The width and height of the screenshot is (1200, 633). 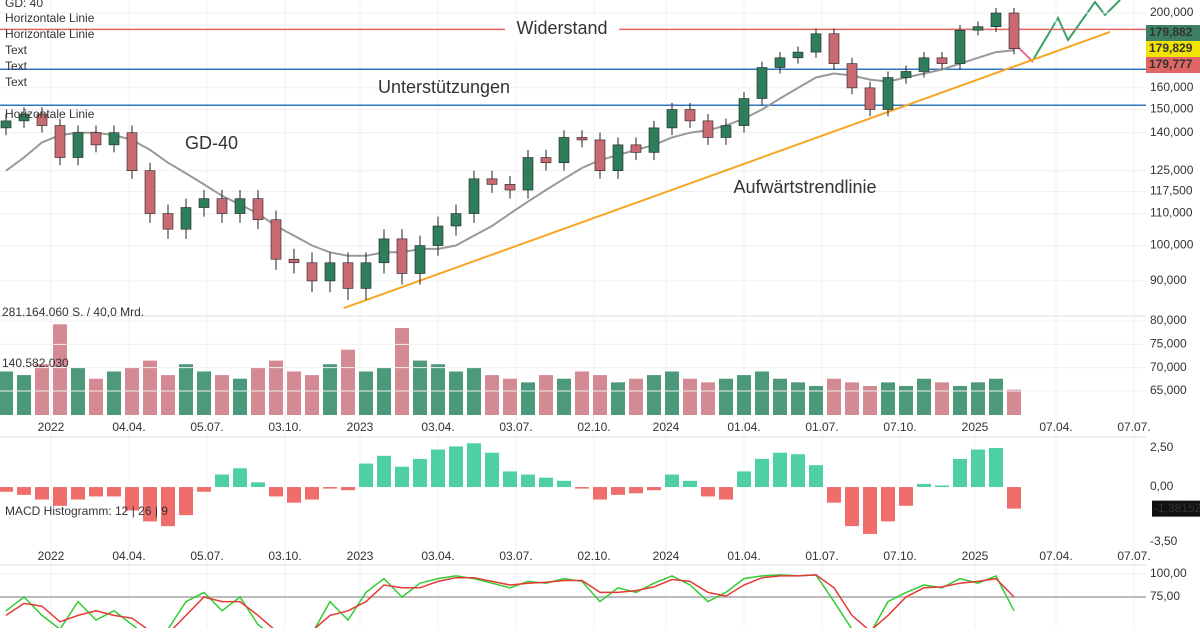 What do you see at coordinates (821, 556) in the screenshot?
I see `x-tick-label: 01.07.` at bounding box center [821, 556].